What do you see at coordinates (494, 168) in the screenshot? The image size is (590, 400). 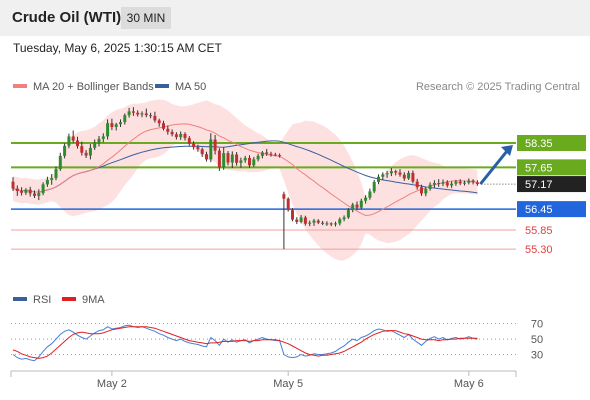 I see `forecast-arrow-shaft` at bounding box center [494, 168].